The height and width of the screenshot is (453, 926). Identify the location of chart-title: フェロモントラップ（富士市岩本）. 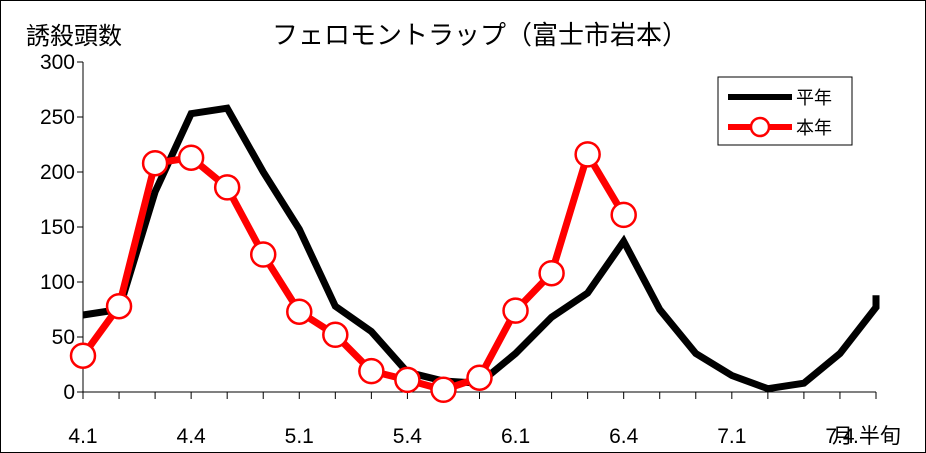
(480, 36).